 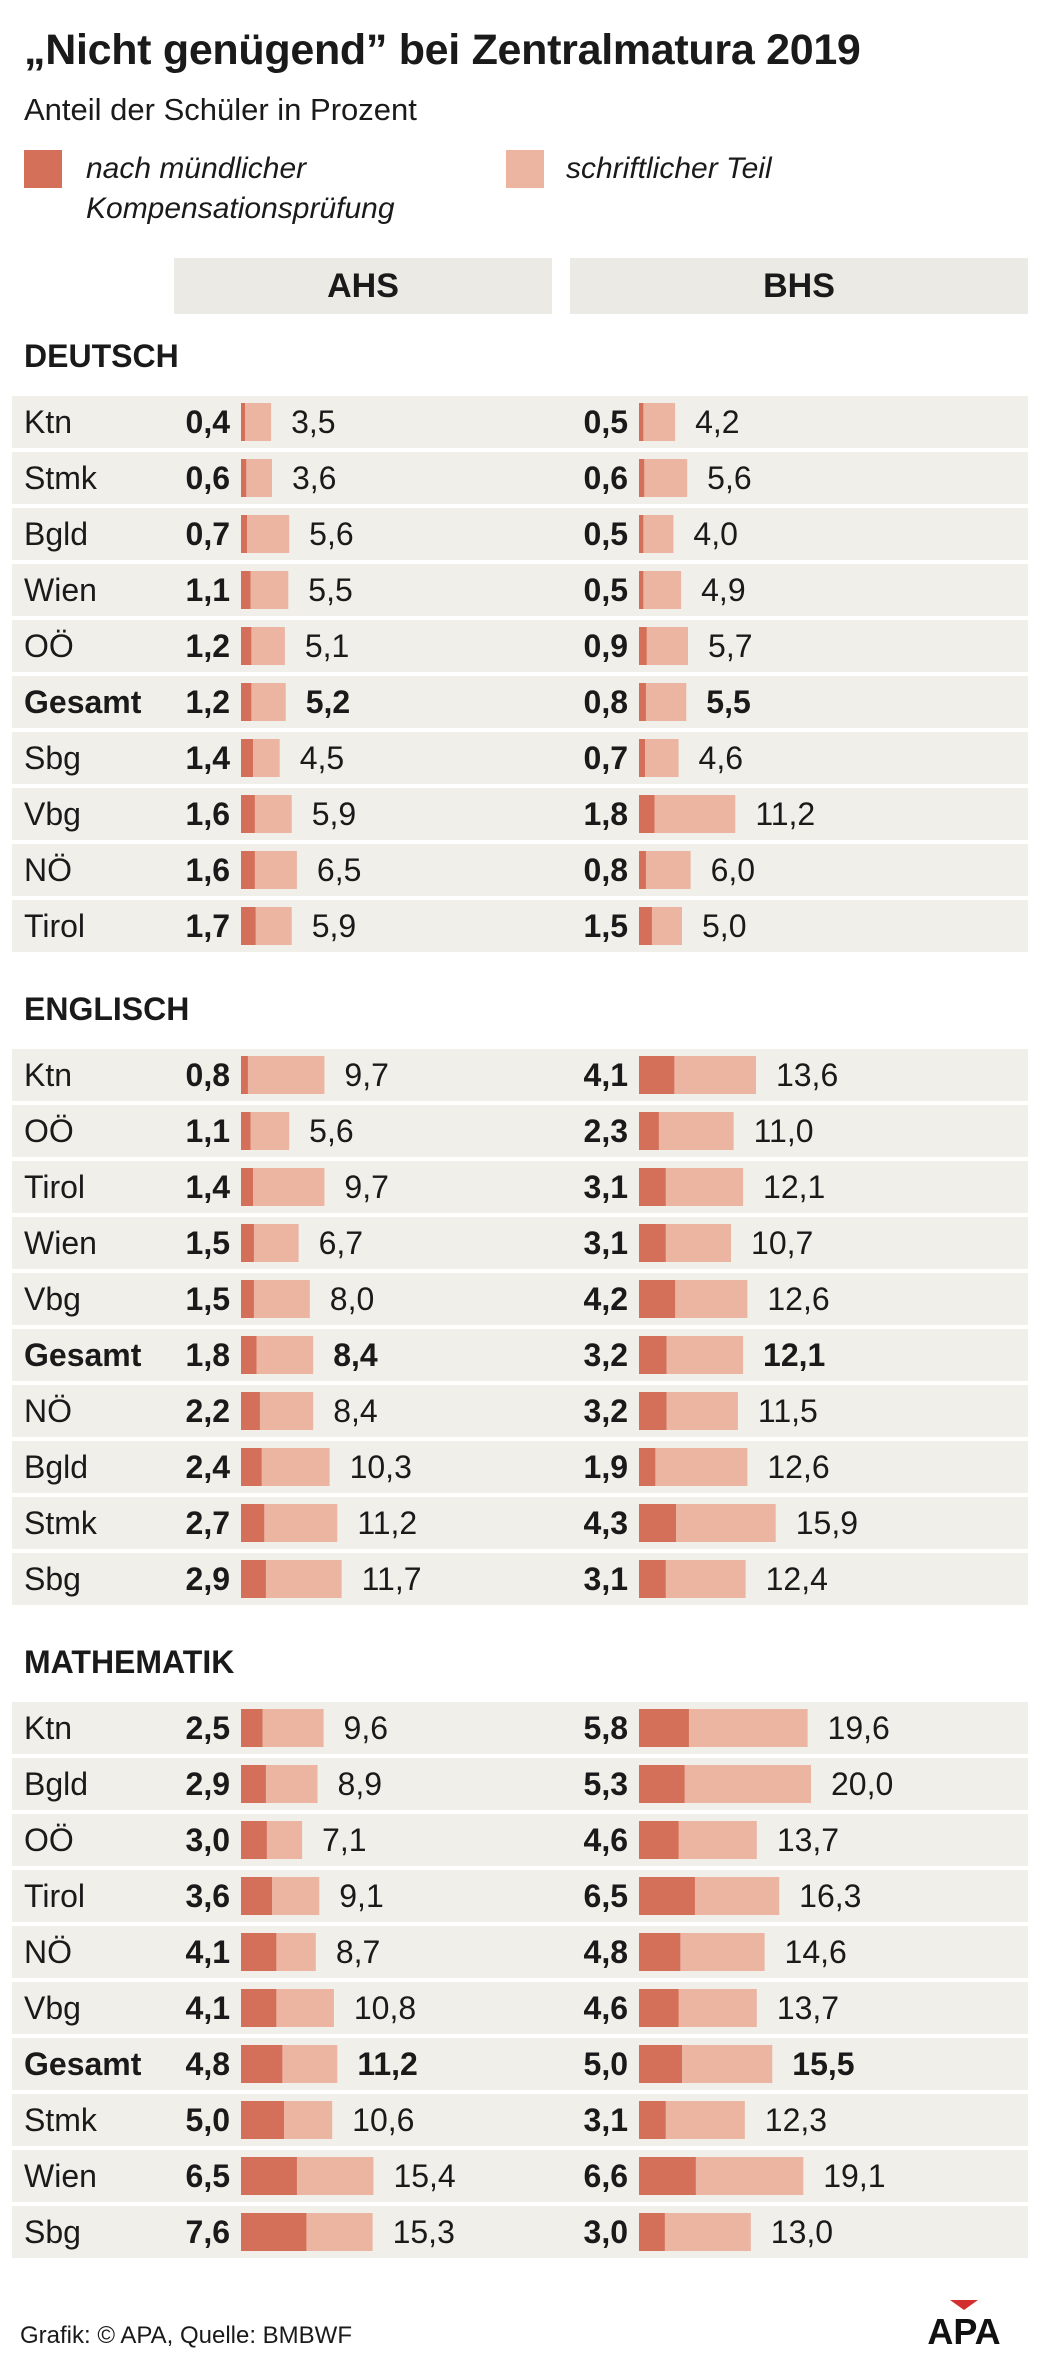 What do you see at coordinates (605, 478) in the screenshot?
I see `bhs-oral-value: 0,6` at bounding box center [605, 478].